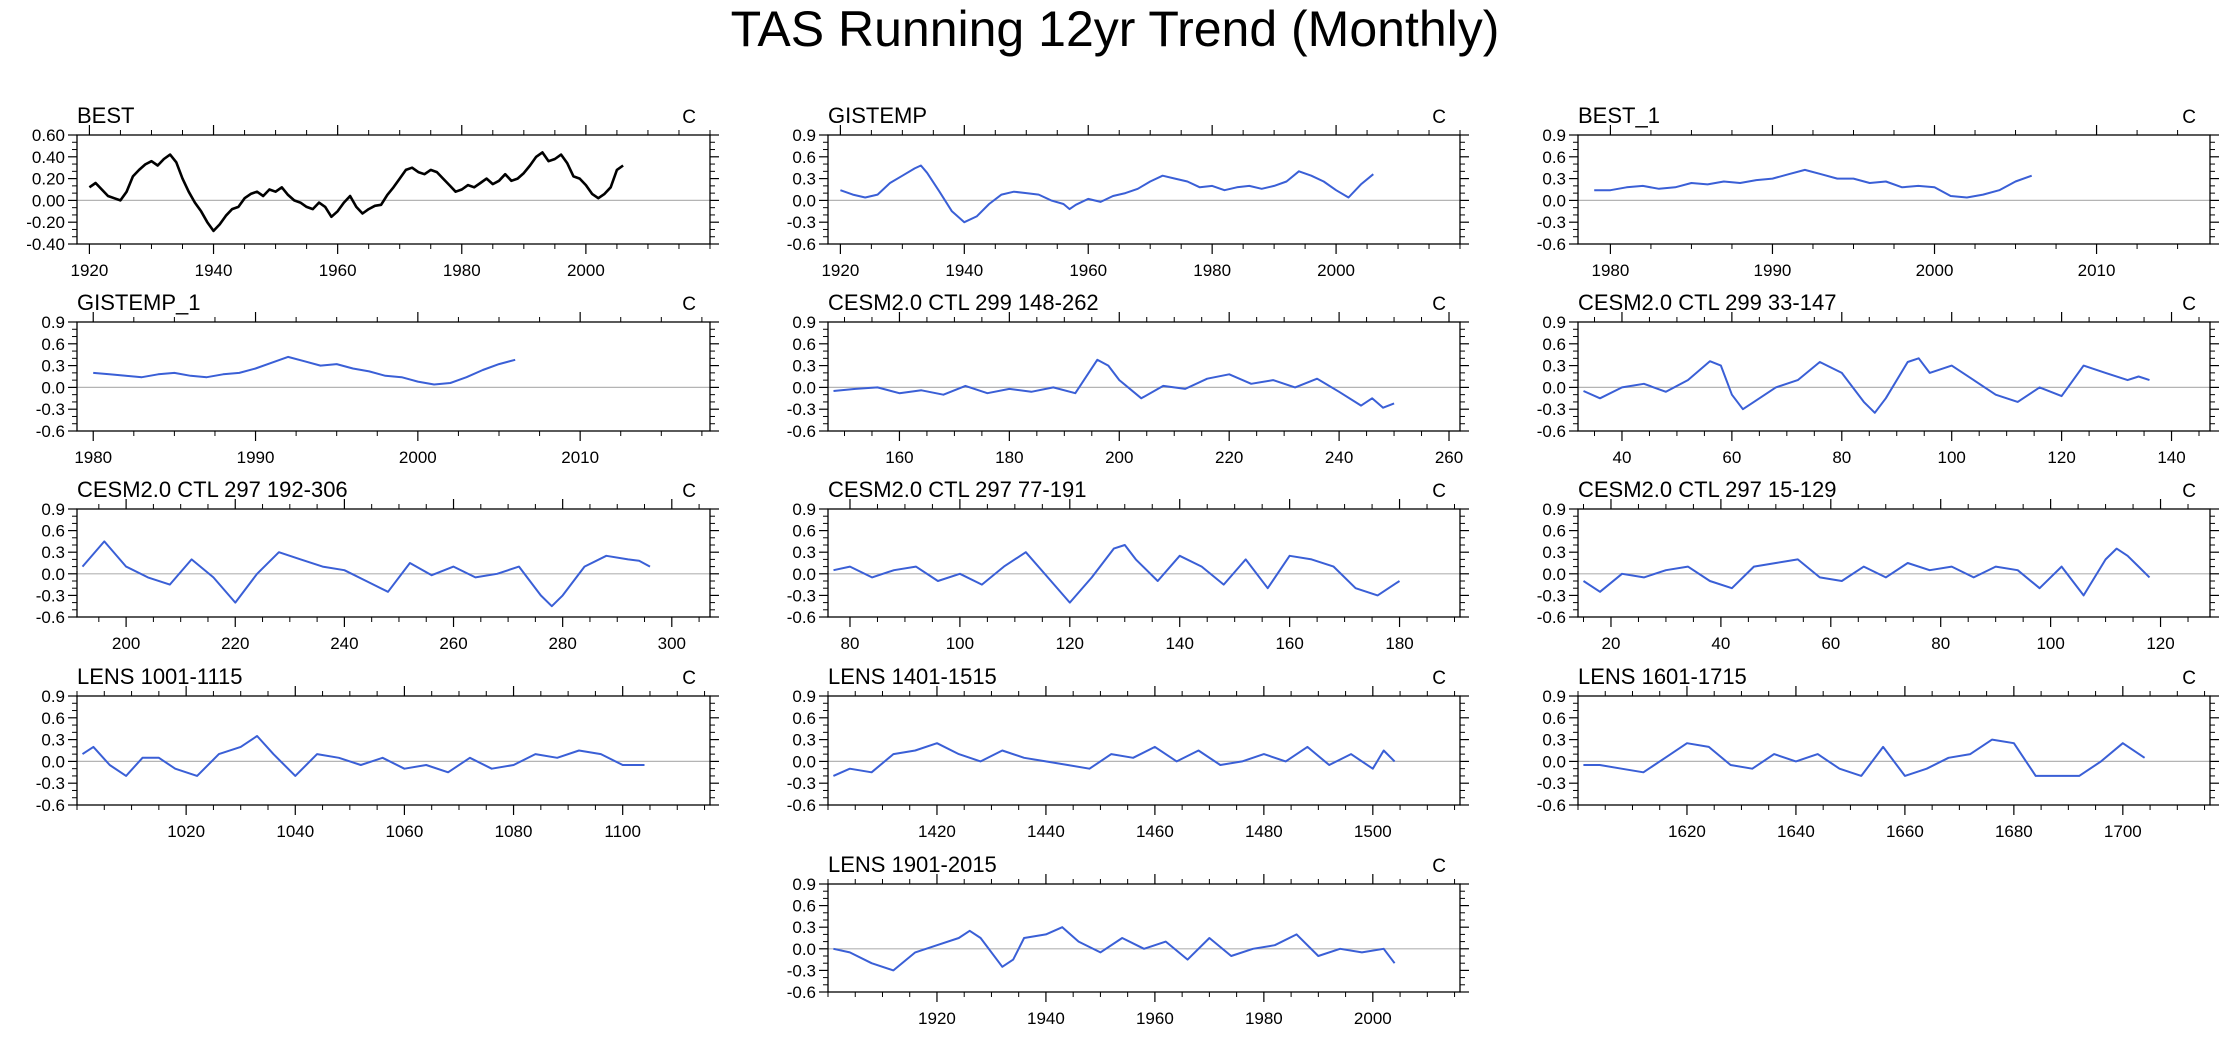  What do you see at coordinates (964, 270) in the screenshot?
I see `x-tick-label: 1940` at bounding box center [964, 270].